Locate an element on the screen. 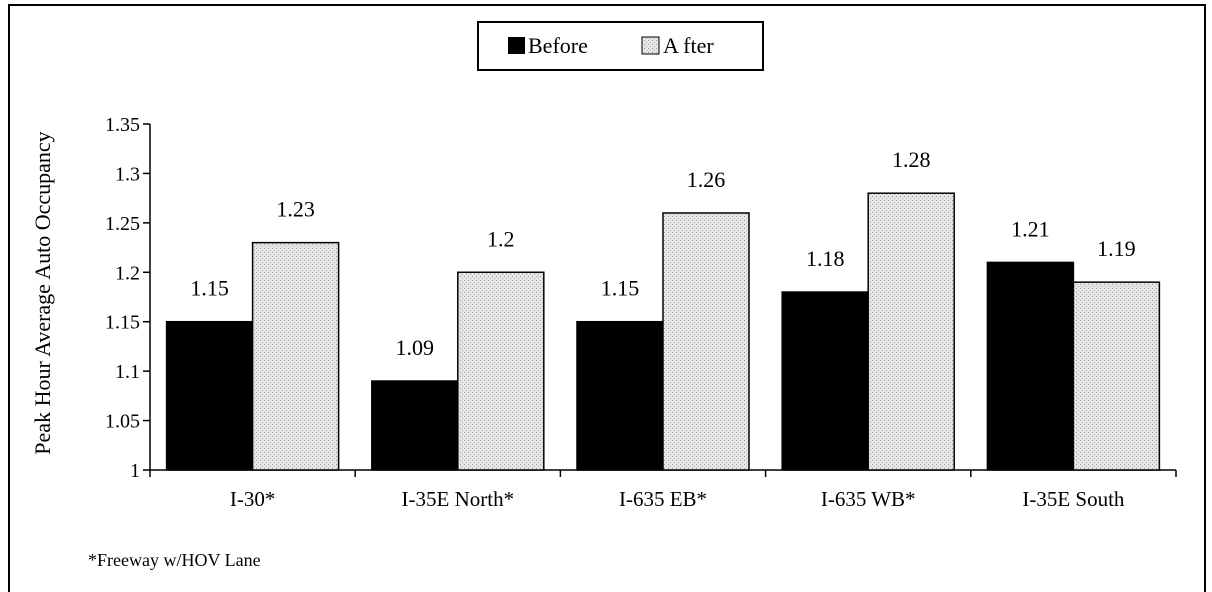 The width and height of the screenshot is (1212, 592). y-tick-label: 1.35 is located at coordinates (122, 125).